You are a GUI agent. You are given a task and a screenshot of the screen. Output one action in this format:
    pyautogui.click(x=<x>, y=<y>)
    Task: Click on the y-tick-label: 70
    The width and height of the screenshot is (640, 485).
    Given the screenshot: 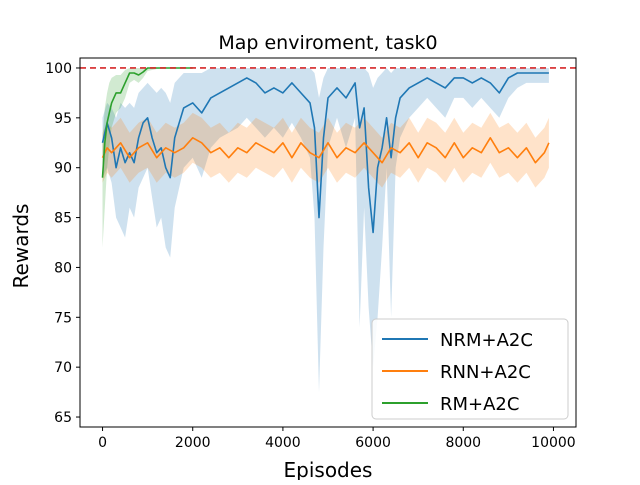 What is the action you would take?
    pyautogui.click(x=63, y=368)
    